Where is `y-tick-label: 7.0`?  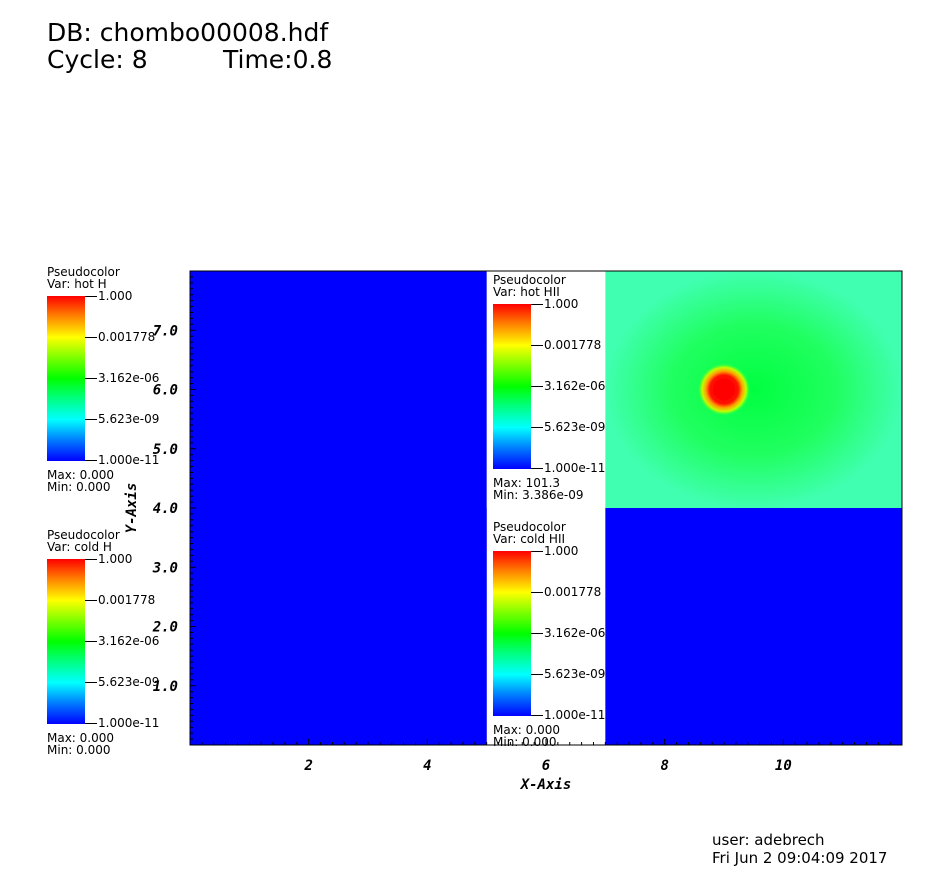 y-tick-label: 7.0 is located at coordinates (165, 331).